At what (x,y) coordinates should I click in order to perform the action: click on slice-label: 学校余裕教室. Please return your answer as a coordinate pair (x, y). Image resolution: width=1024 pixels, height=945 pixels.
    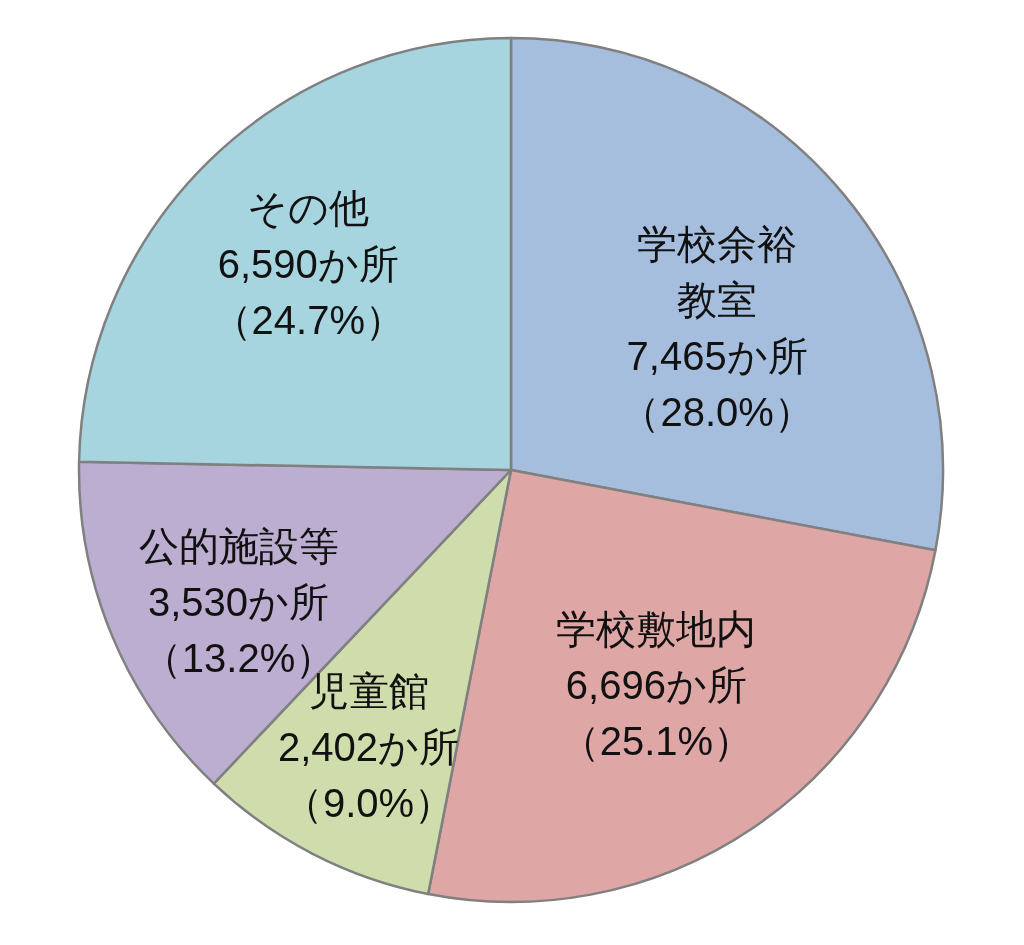
    Looking at the image, I should click on (717, 271).